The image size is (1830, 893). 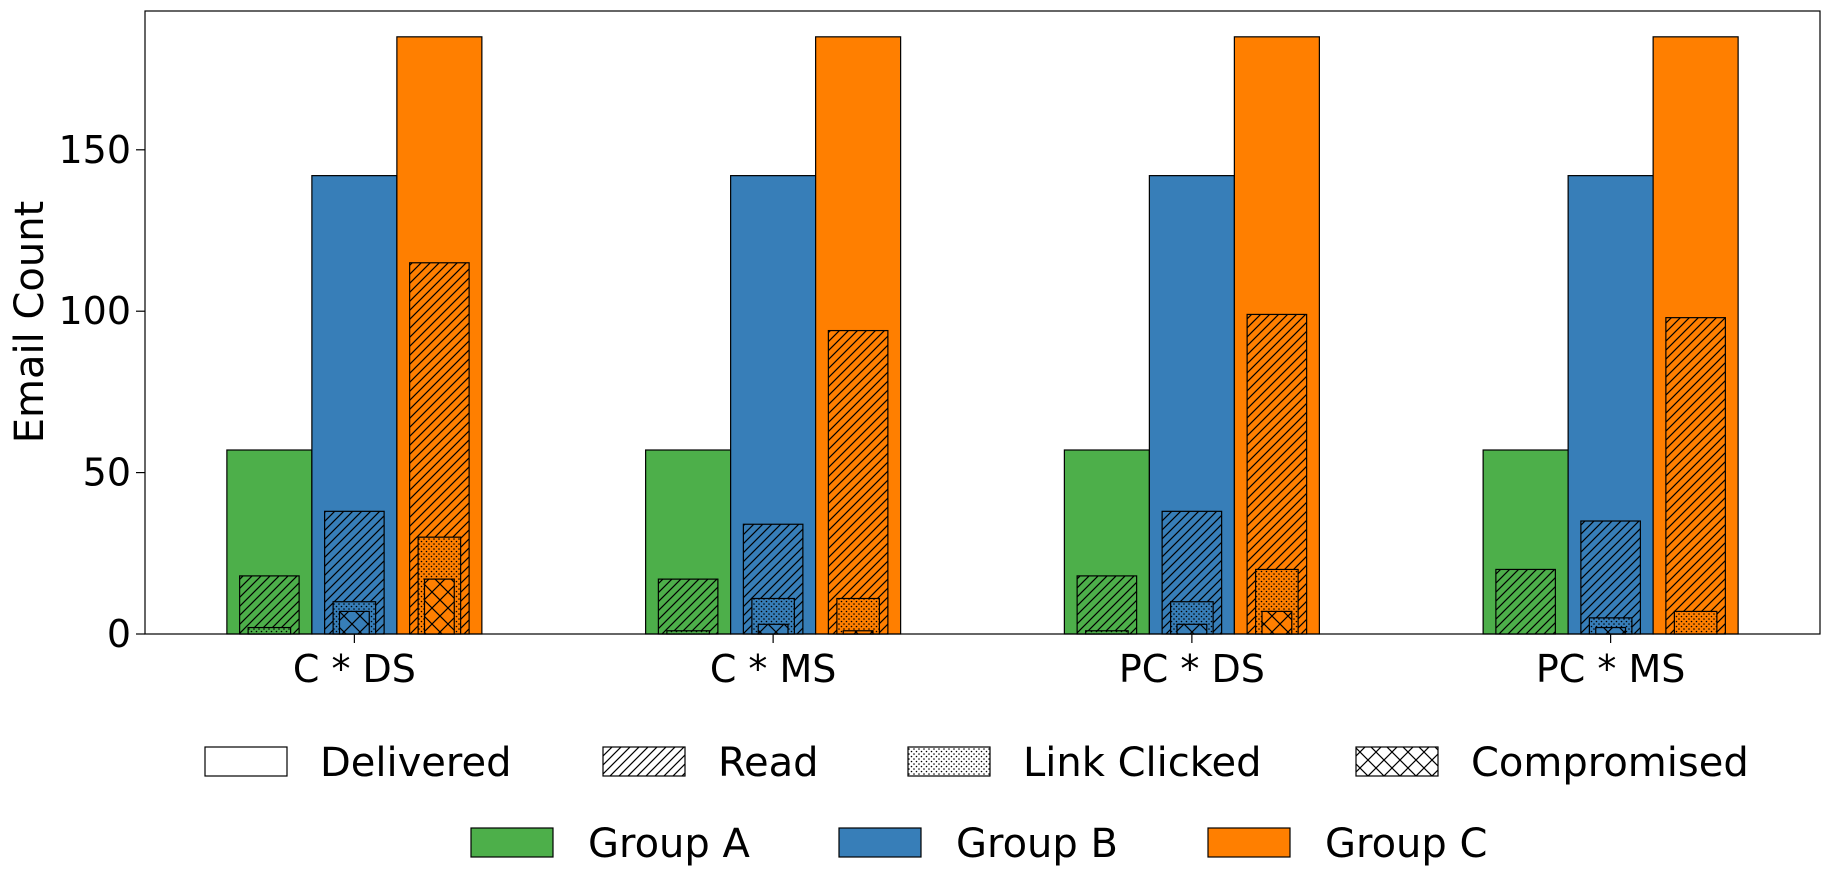 What do you see at coordinates (354, 622) in the screenshot?
I see `bar-pattern-group-b-compromised-c-ds` at bounding box center [354, 622].